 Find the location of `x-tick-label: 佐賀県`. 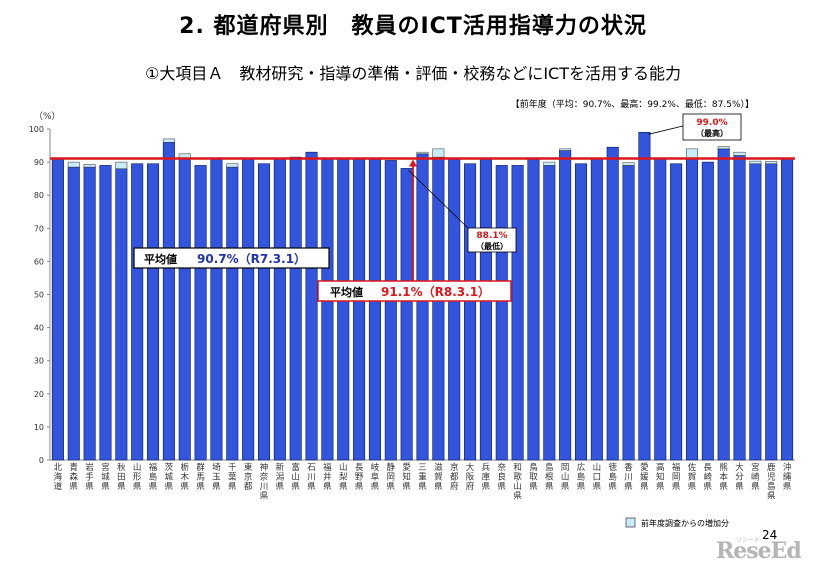

x-tick-label: 佐賀県 is located at coordinates (692, 477).